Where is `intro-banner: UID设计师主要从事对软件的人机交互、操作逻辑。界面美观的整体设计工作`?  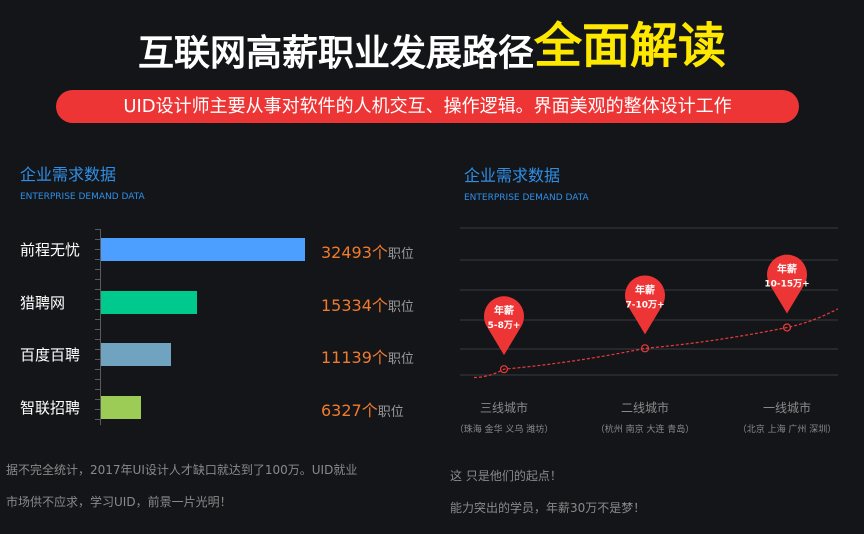
intro-banner: UID设计师主要从事对软件的人机交互、操作逻辑。界面美观的整体设计工作 is located at coordinates (427, 106).